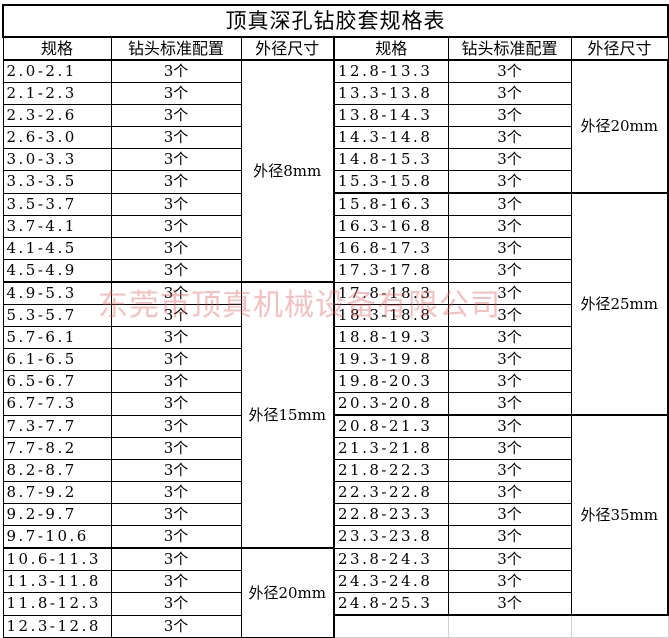  I want to click on outer-diameter-group: 外径20mm, so click(619, 126).